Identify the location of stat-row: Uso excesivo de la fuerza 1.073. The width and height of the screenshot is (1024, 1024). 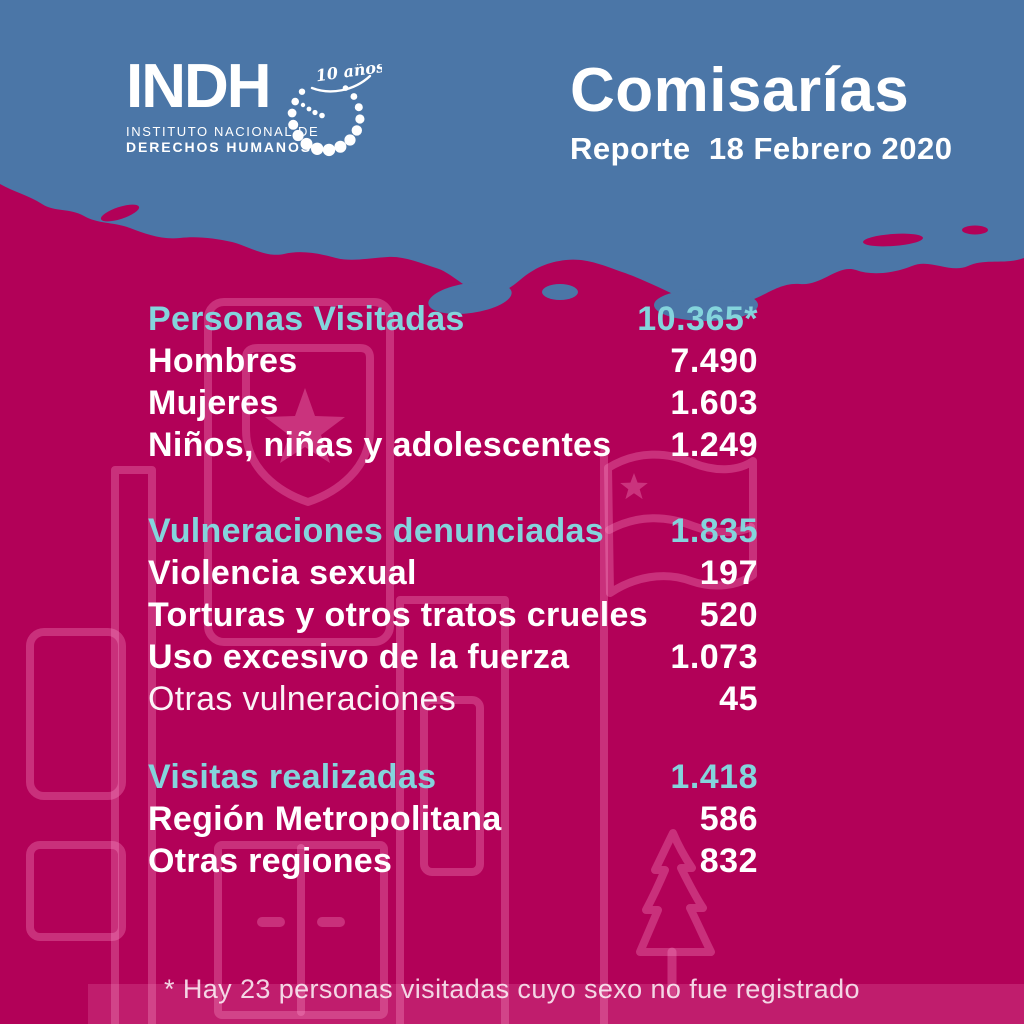
(453, 657).